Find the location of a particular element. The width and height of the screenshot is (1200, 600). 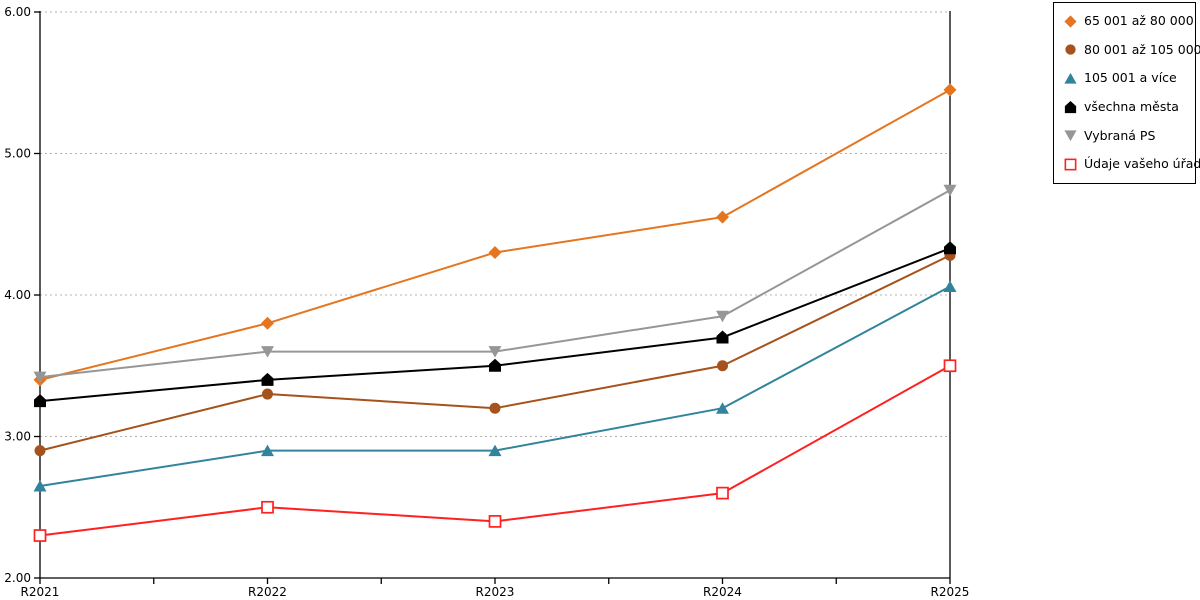

legend-label: 105 001 a více is located at coordinates (1130, 78).